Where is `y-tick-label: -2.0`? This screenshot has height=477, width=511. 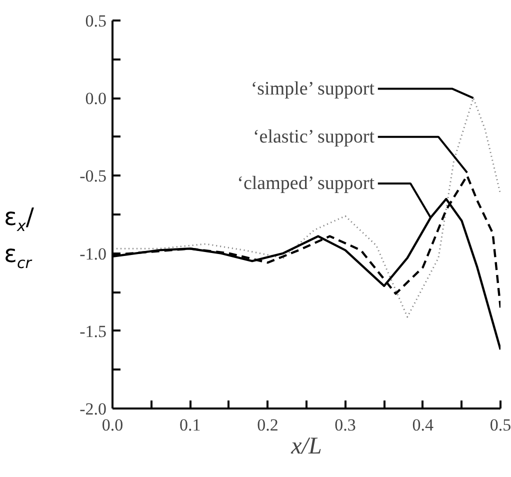 y-tick-label: -2.0 is located at coordinates (93, 409).